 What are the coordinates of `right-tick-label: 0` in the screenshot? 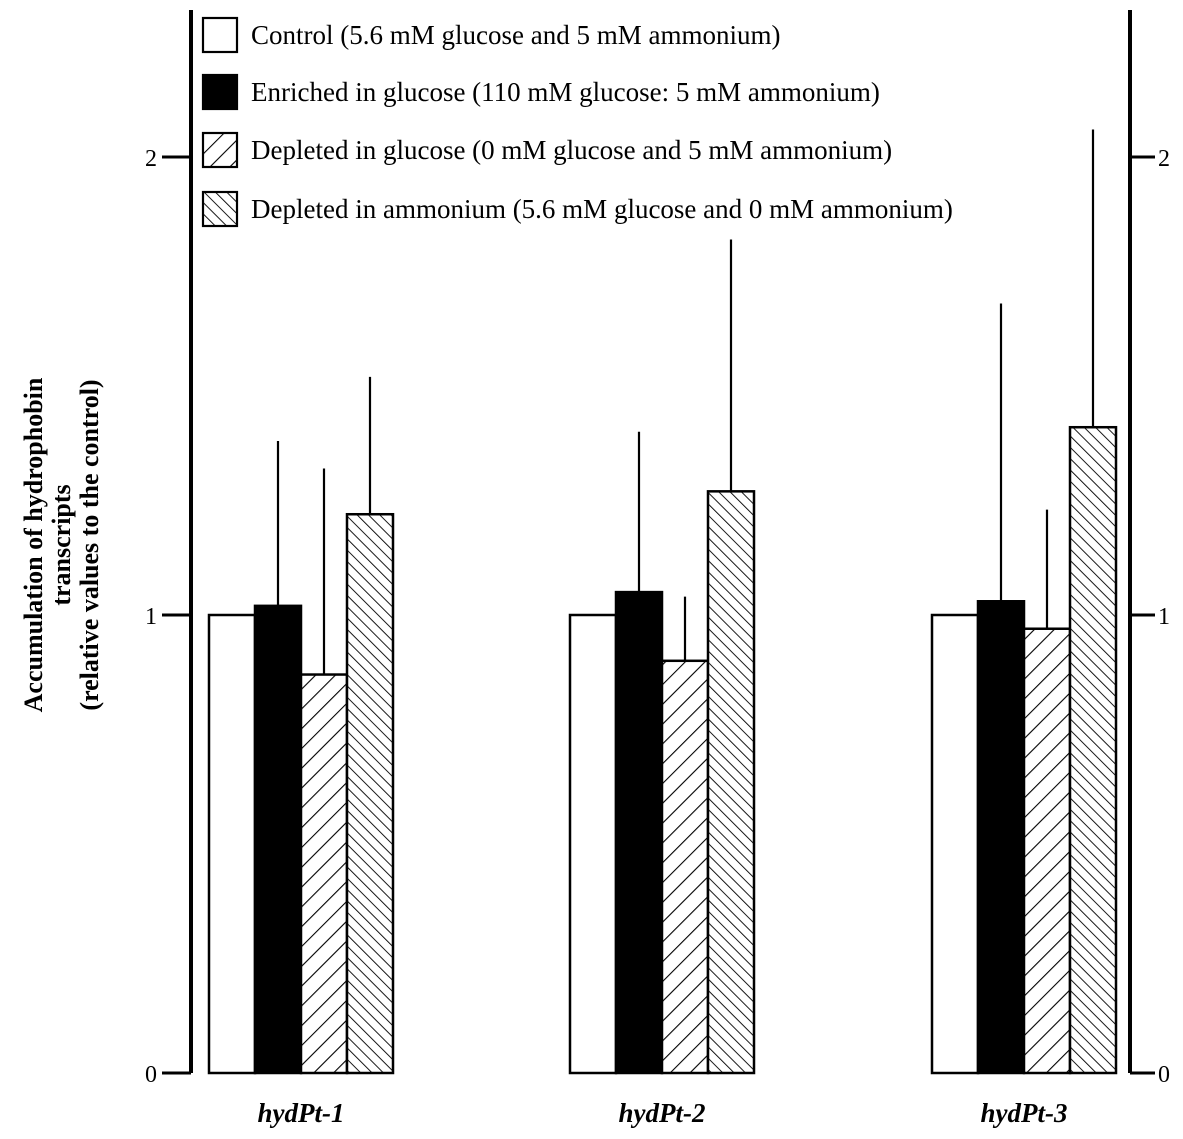 It's located at (1164, 1075).